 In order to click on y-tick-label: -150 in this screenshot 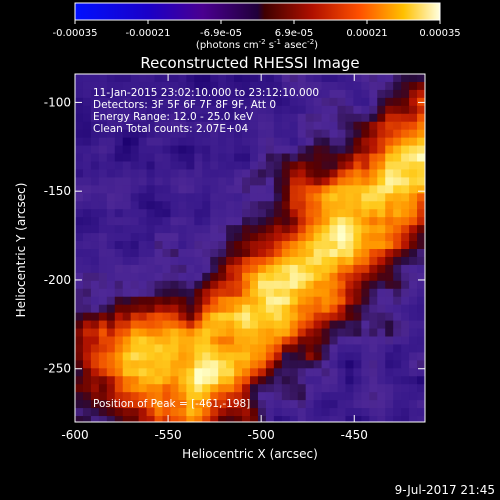, I will do `click(57, 191)`.